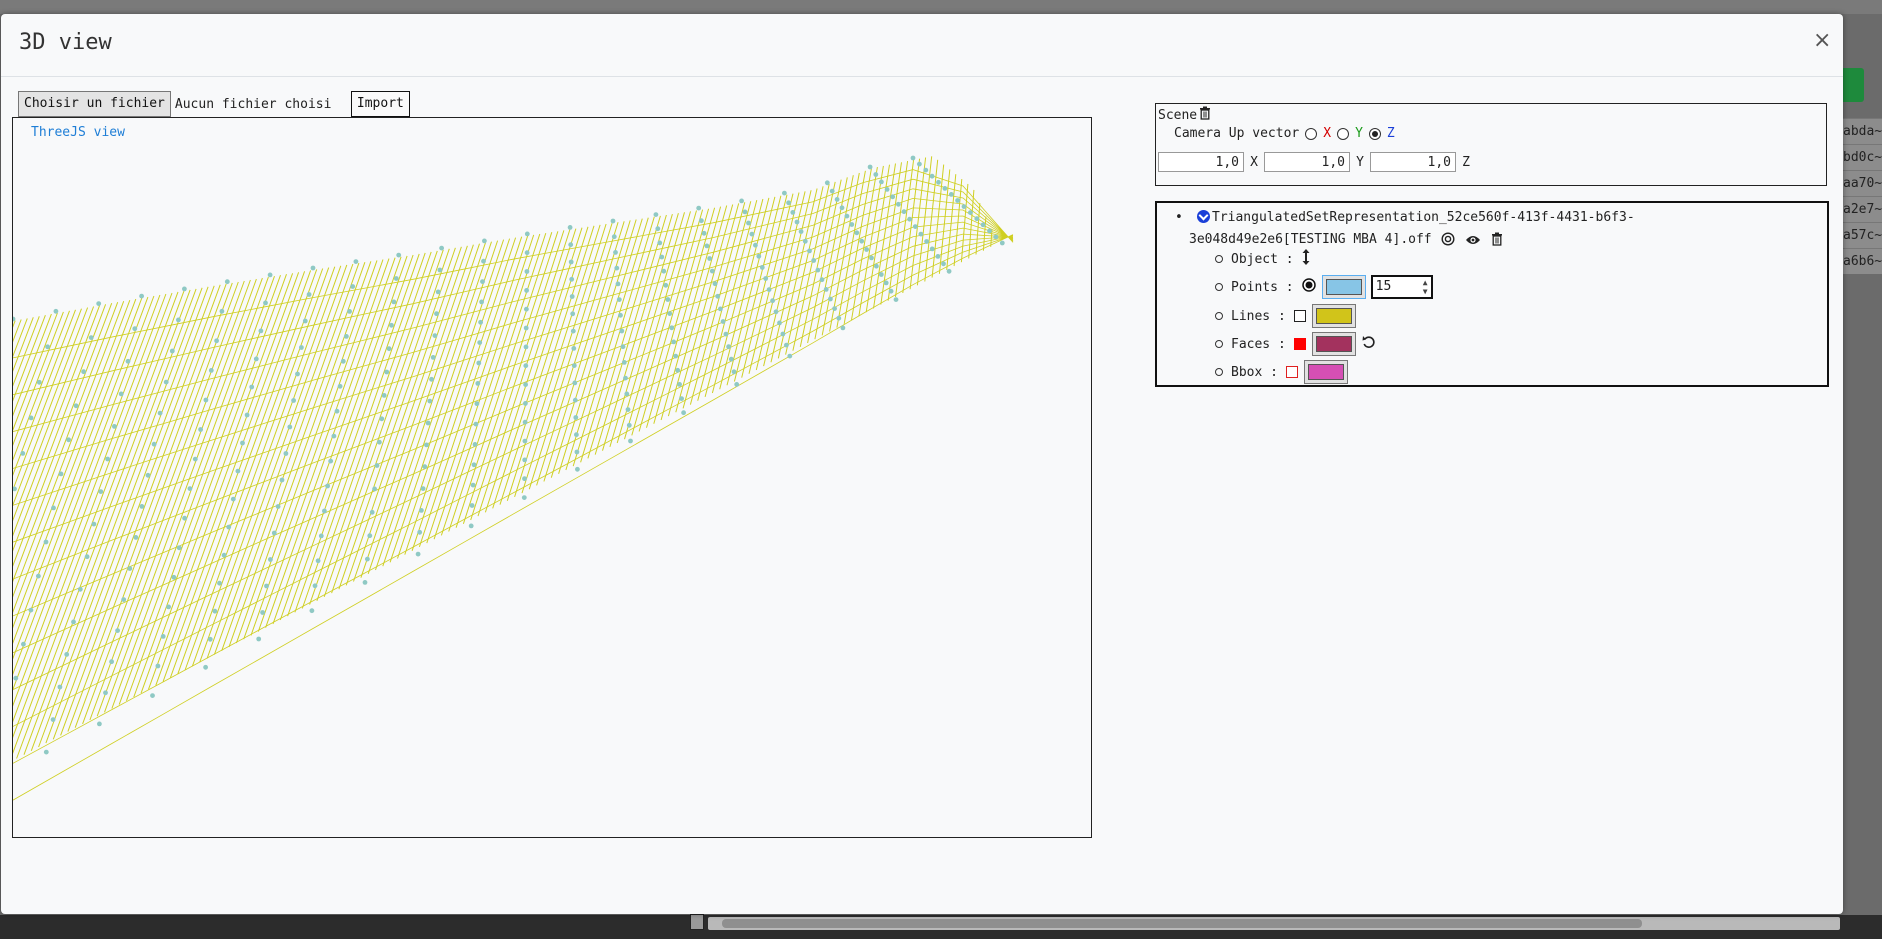 The image size is (1882, 939). What do you see at coordinates (1219, 287) in the screenshot?
I see `bullet-icon` at bounding box center [1219, 287].